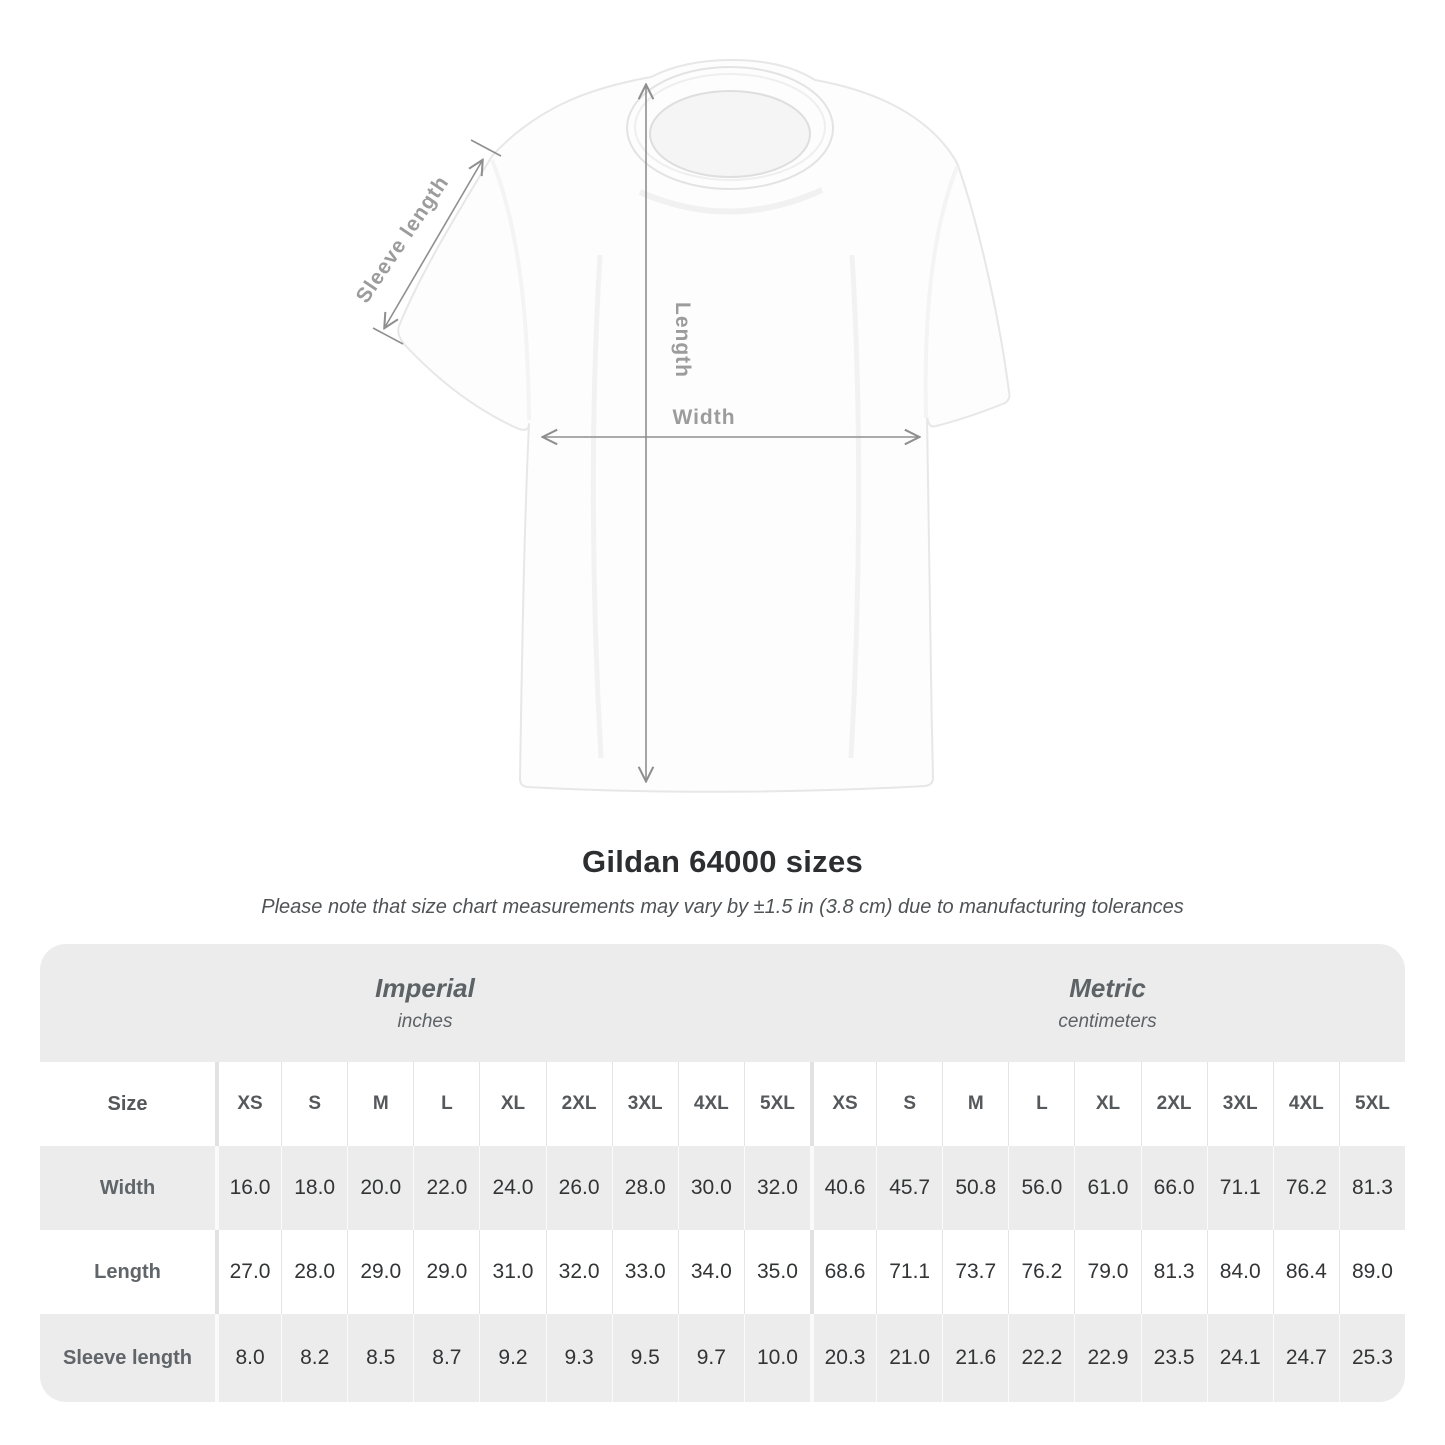 This screenshot has height=1445, width=1445. I want to click on size-col-header-imperial-2xl: 2XL, so click(578, 1104).